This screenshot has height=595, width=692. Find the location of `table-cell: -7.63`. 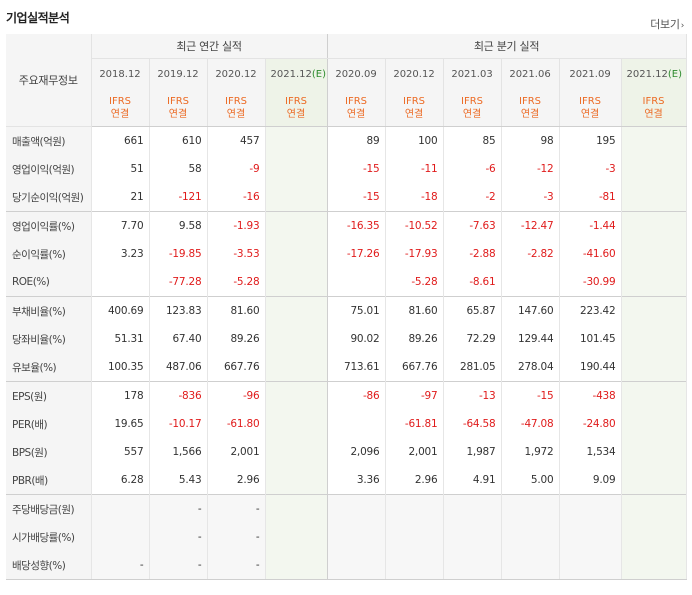

table-cell: -7.63 is located at coordinates (472, 225).